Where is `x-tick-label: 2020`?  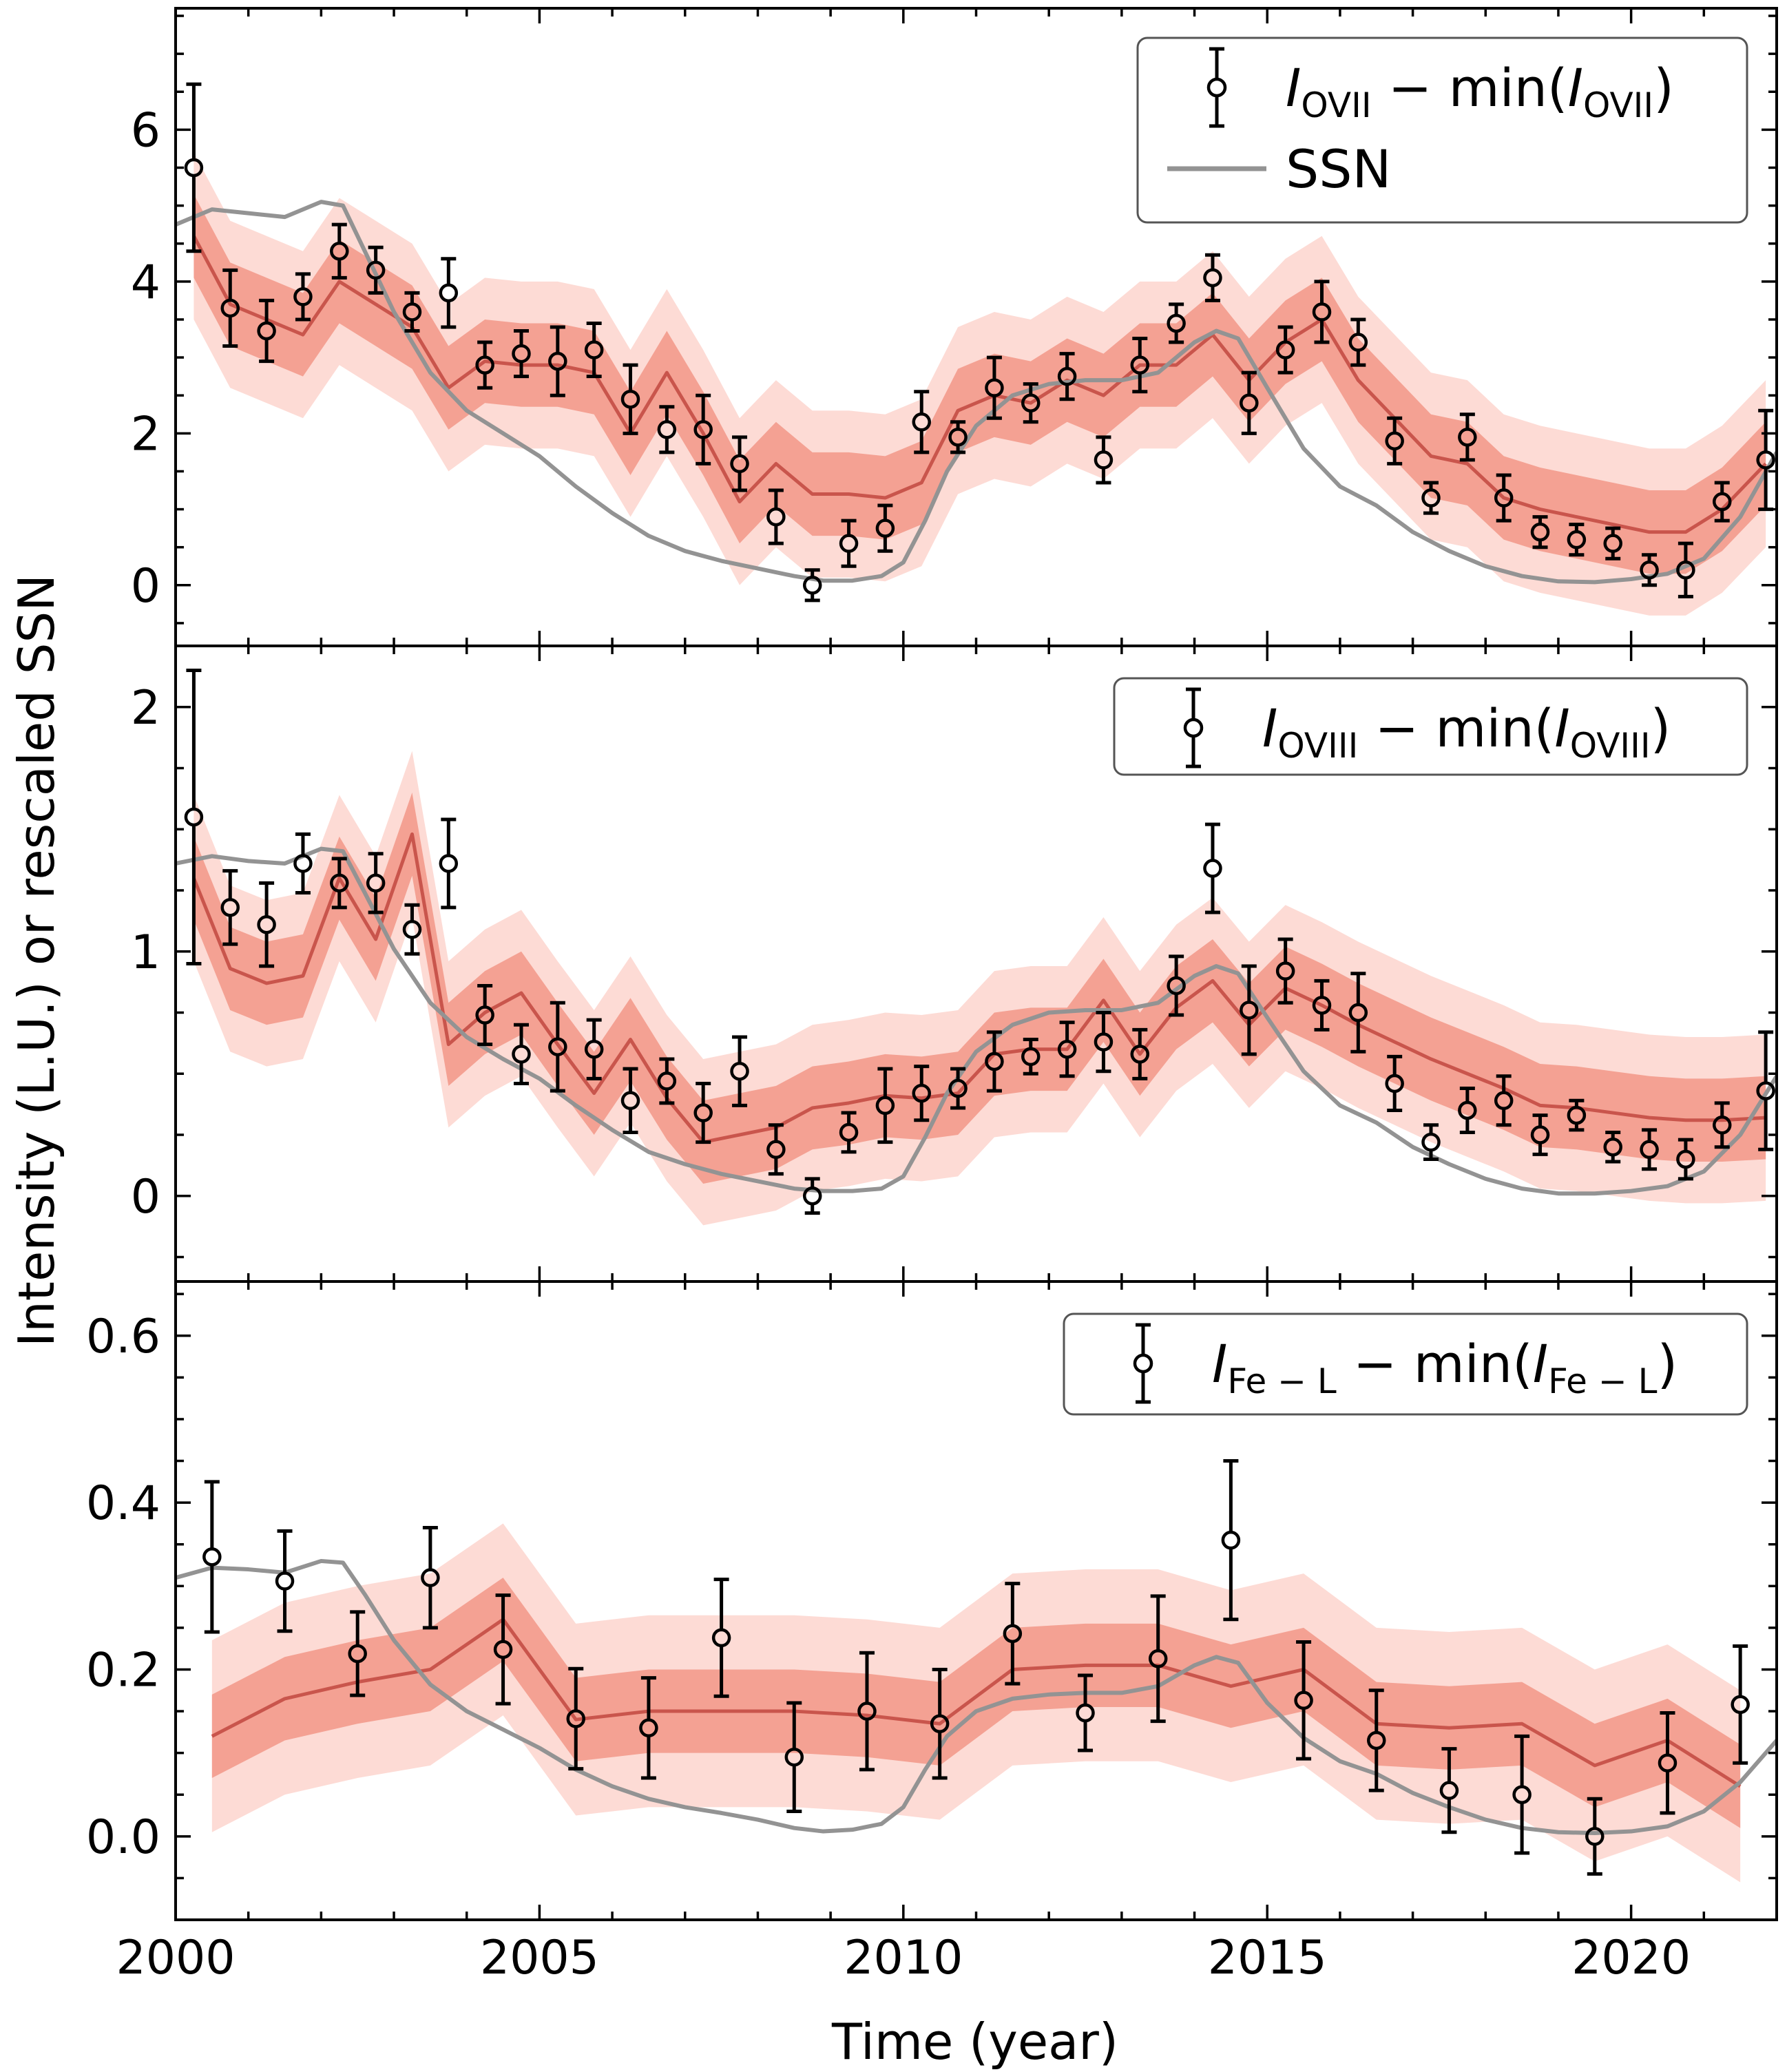 x-tick-label: 2020 is located at coordinates (1631, 1958).